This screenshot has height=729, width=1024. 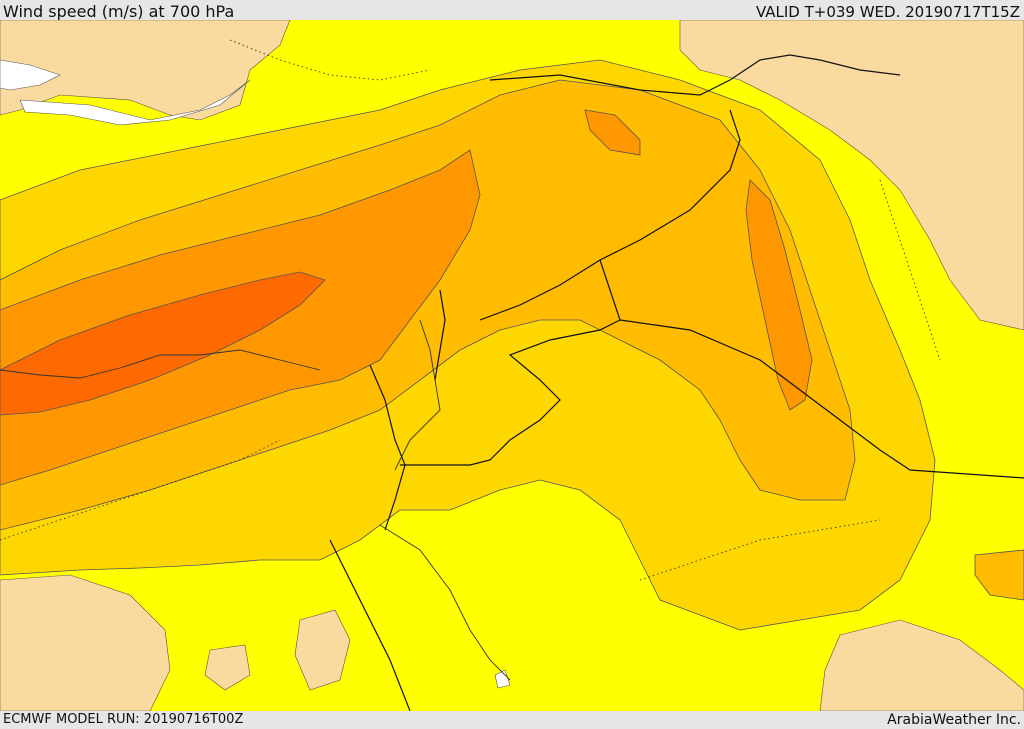 What do you see at coordinates (887, 12) in the screenshot?
I see `valid-time-label: VALID T+039 WED. 20190717T15Z` at bounding box center [887, 12].